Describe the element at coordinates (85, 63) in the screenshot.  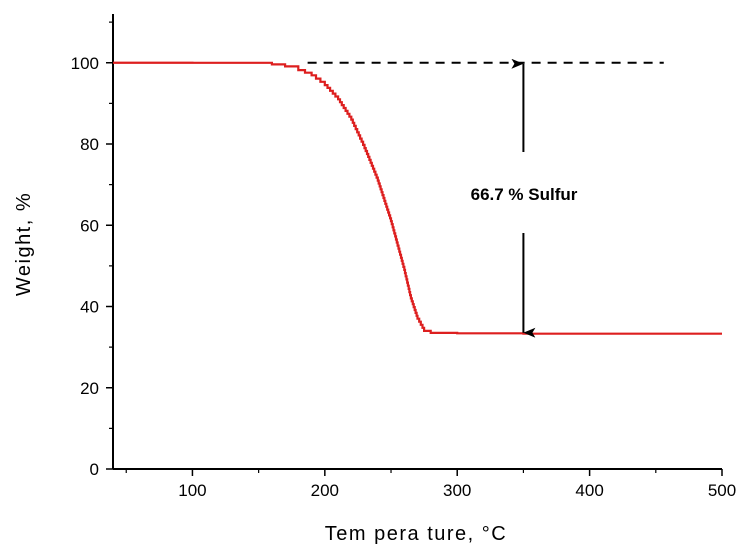
I see `y-tick-label: 100` at that location.